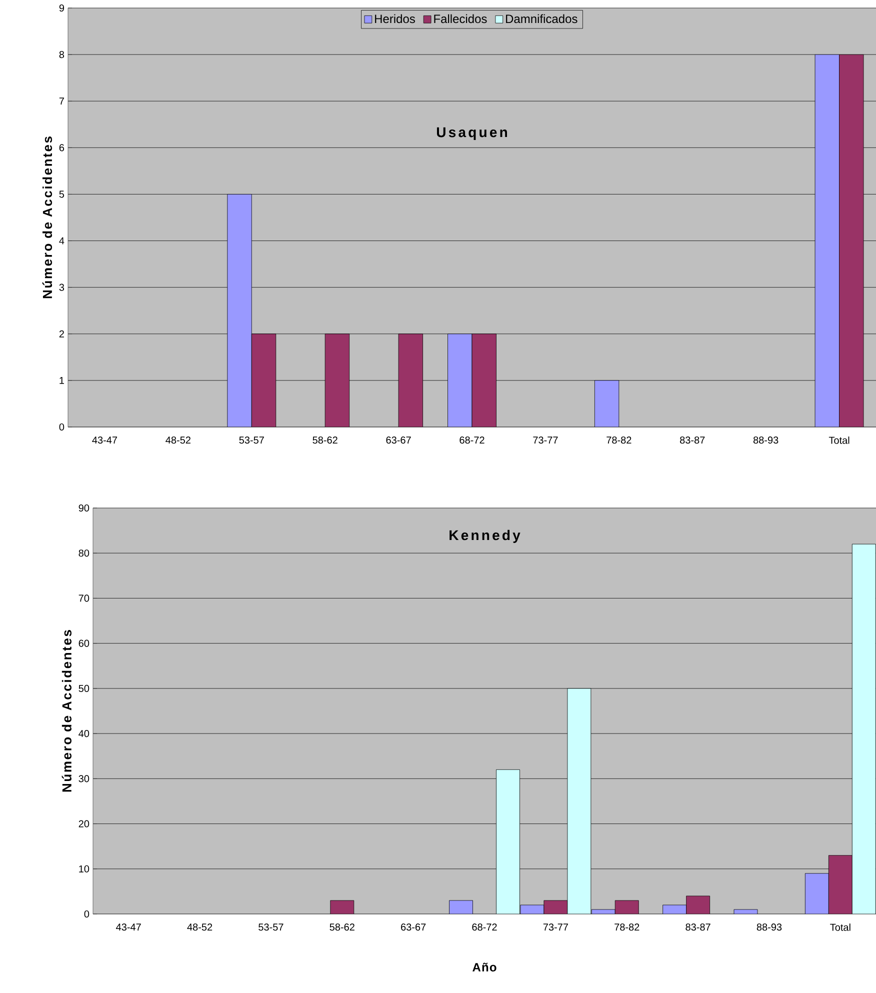 The width and height of the screenshot is (876, 993). What do you see at coordinates (485, 536) in the screenshot?
I see `text: Kennedy` at bounding box center [485, 536].